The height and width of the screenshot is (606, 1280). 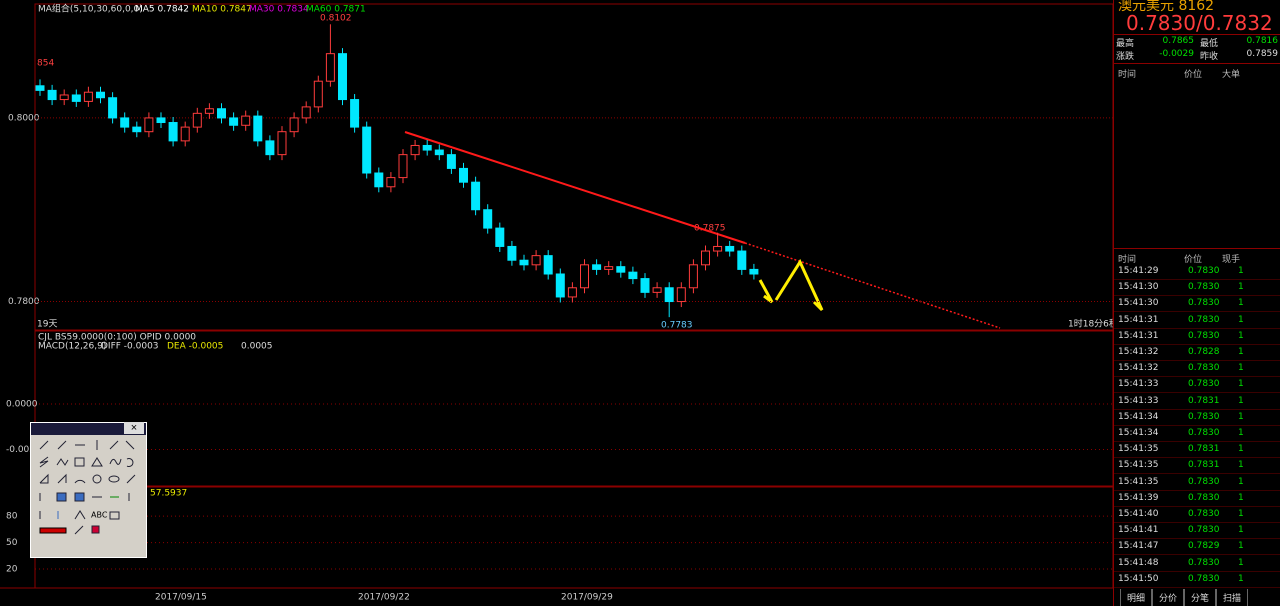 I want to click on y-tick-label: 80, so click(x=12, y=517).